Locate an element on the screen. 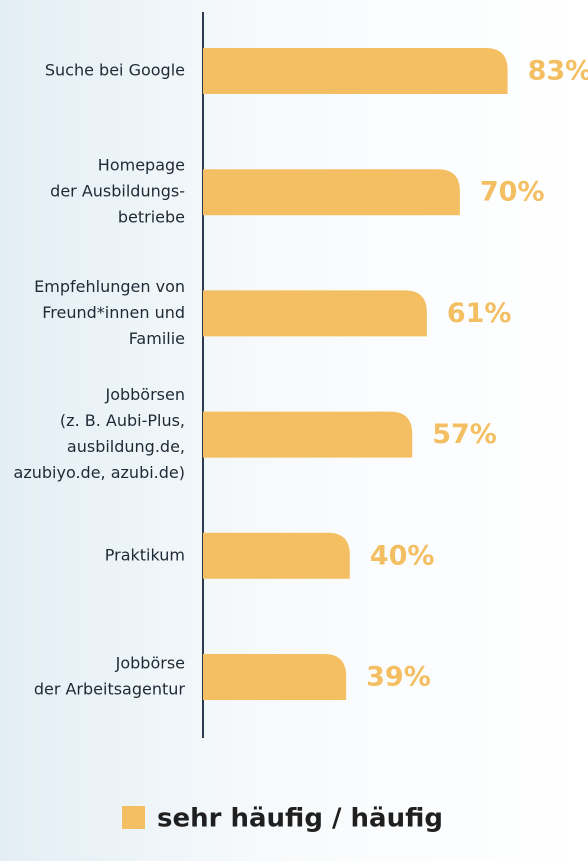 The width and height of the screenshot is (588, 861). category-label: Homepage is located at coordinates (141, 165).